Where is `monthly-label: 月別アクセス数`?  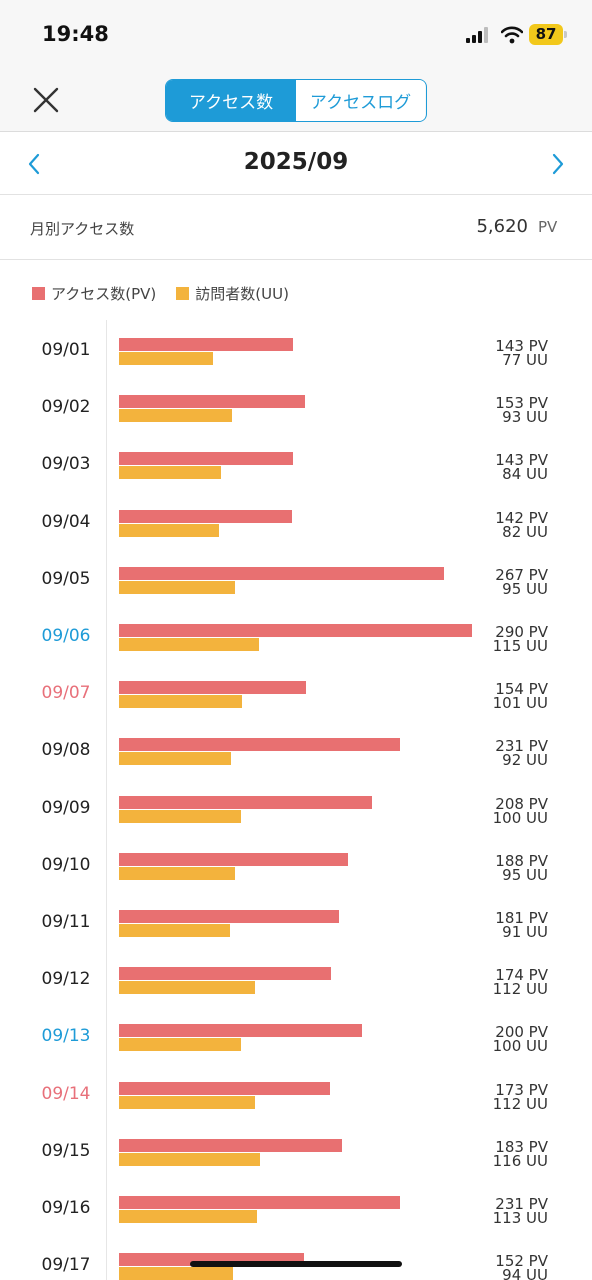
monthly-label: 月別アクセス数 is located at coordinates (82, 229).